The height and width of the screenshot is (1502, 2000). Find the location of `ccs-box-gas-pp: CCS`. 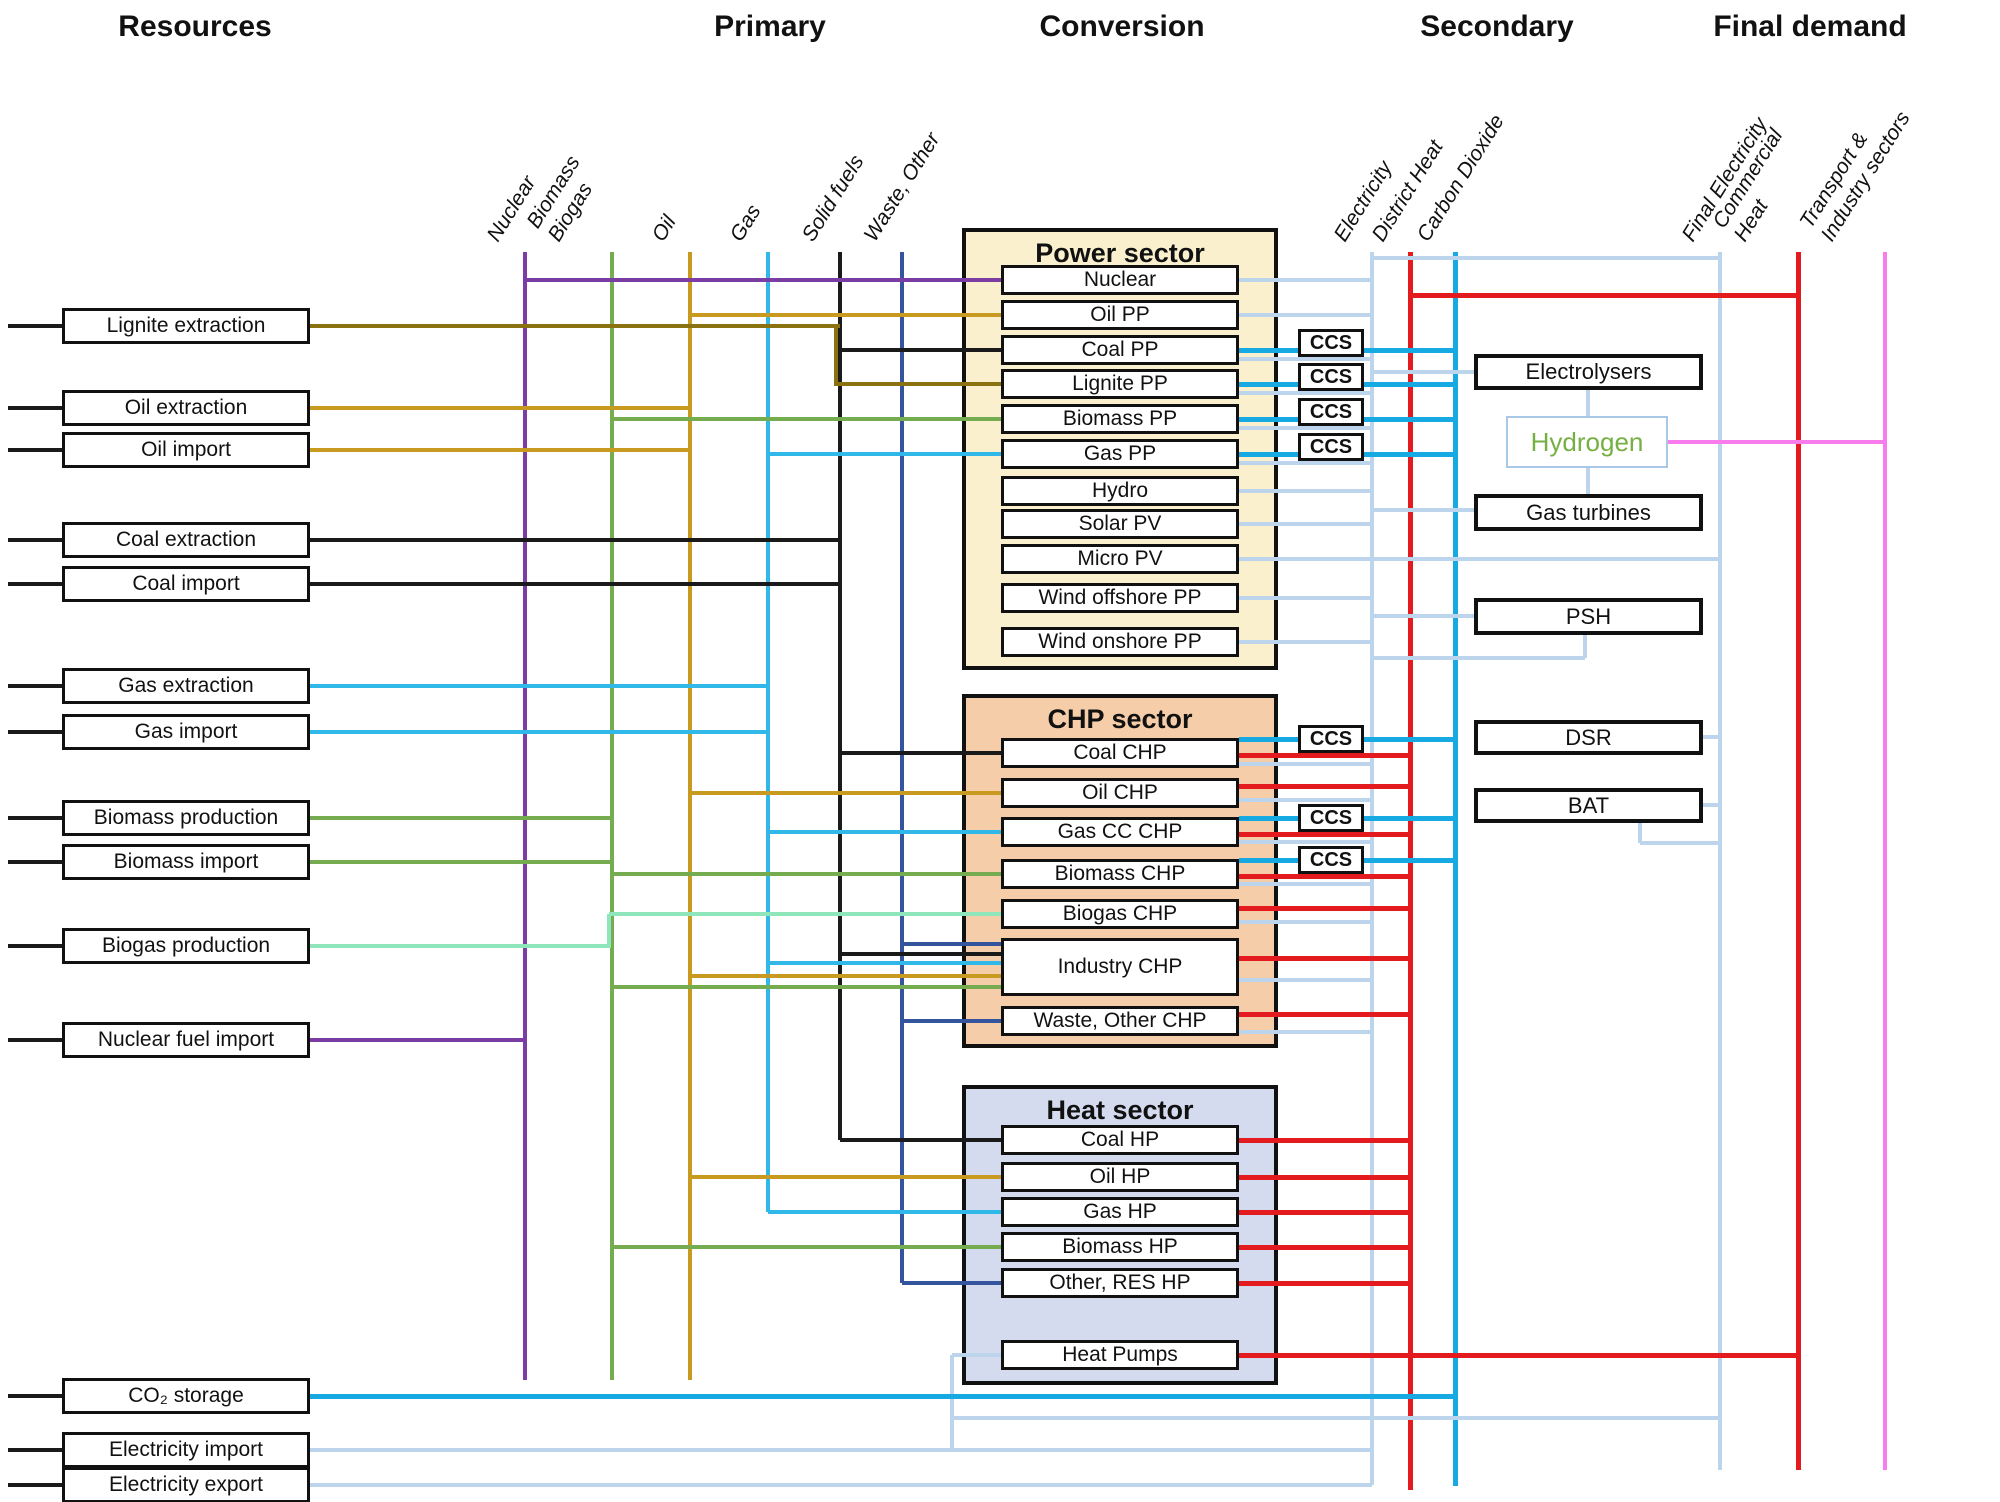

ccs-box-gas-pp: CCS is located at coordinates (1331, 447).